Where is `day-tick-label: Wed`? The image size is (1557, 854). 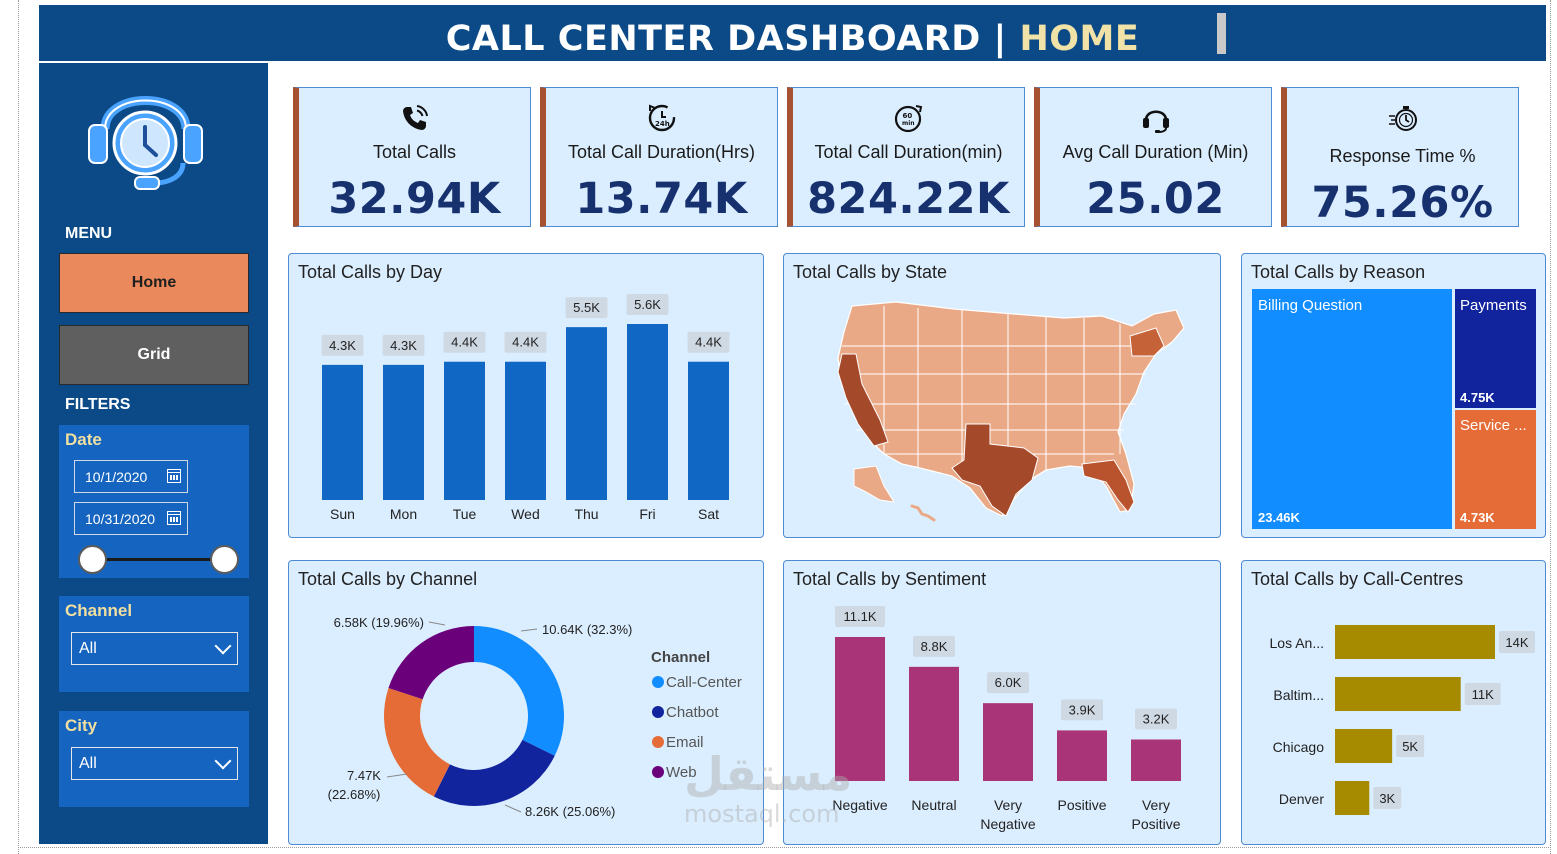
day-tick-label: Wed is located at coordinates (525, 514).